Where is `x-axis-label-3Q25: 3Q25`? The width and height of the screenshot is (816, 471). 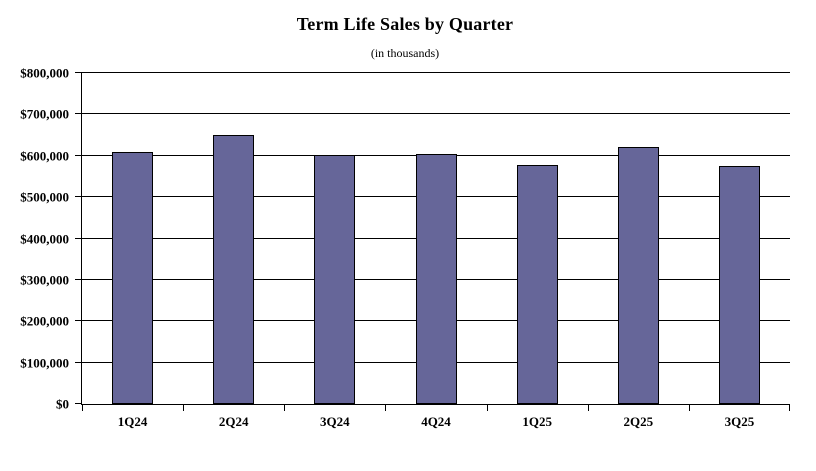 x-axis-label-3Q25: 3Q25 is located at coordinates (739, 421).